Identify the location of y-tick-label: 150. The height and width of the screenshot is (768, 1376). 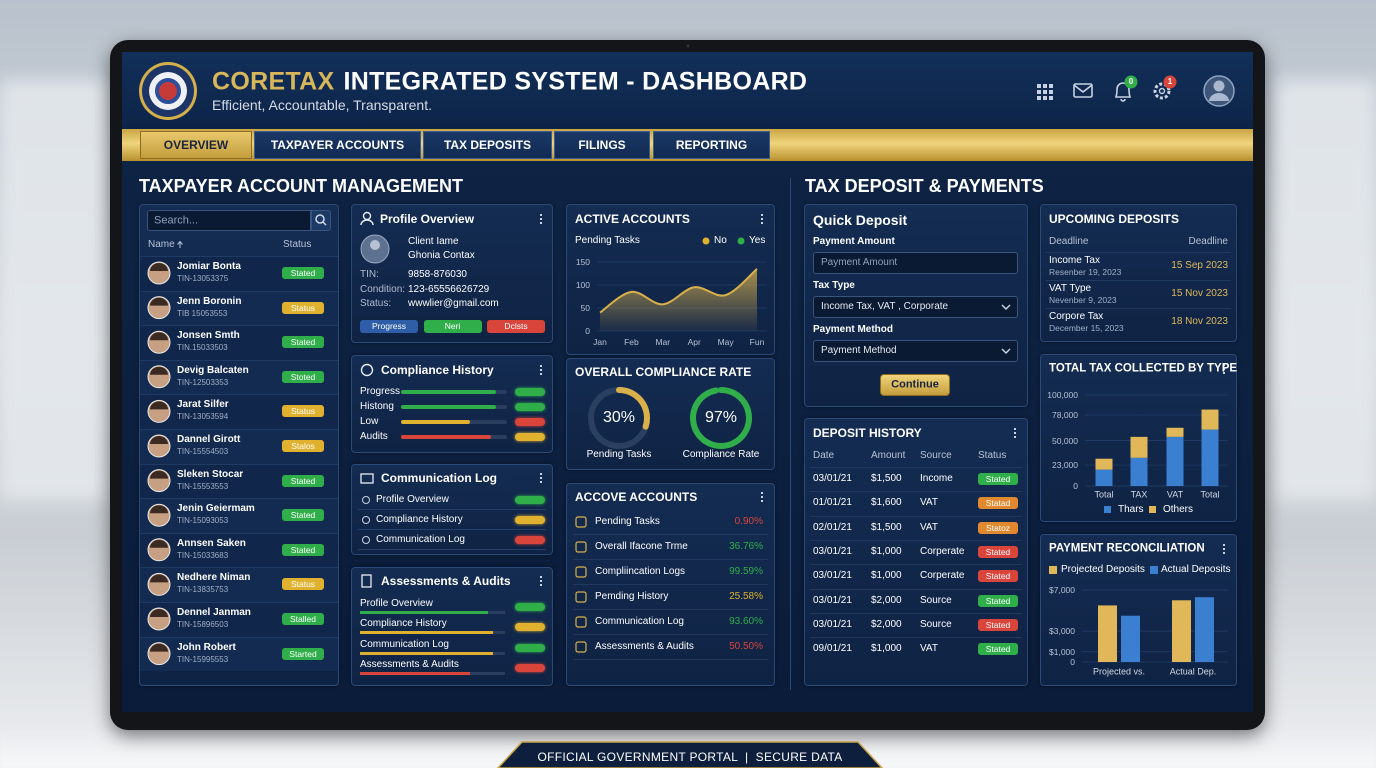
(582, 261).